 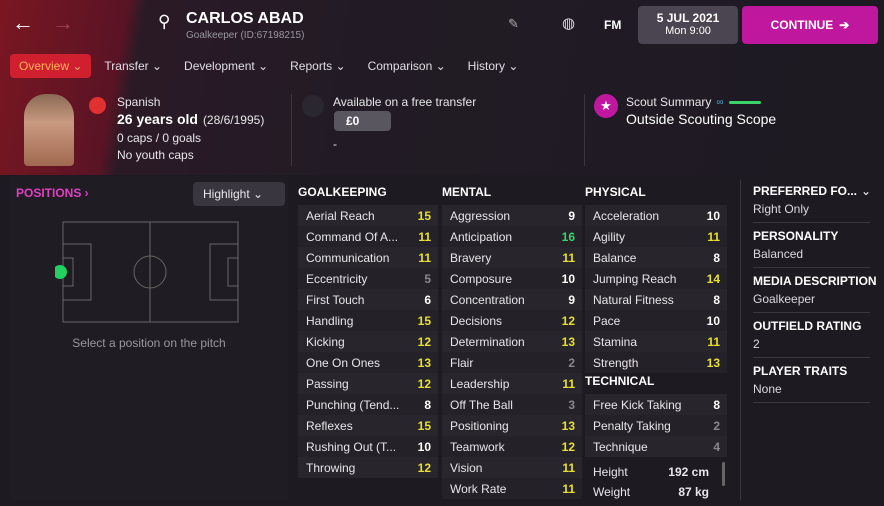 What do you see at coordinates (368, 278) in the screenshot?
I see `attribute-row: Eccentricity 5` at bounding box center [368, 278].